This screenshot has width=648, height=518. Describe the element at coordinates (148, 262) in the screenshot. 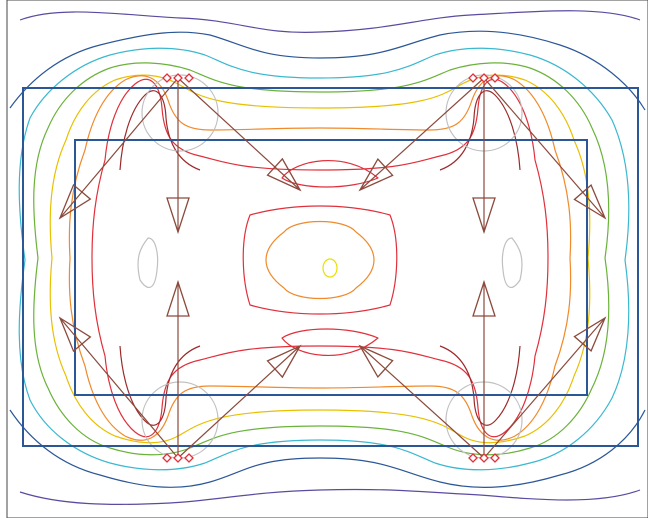

I see `contour-grey-left` at that location.